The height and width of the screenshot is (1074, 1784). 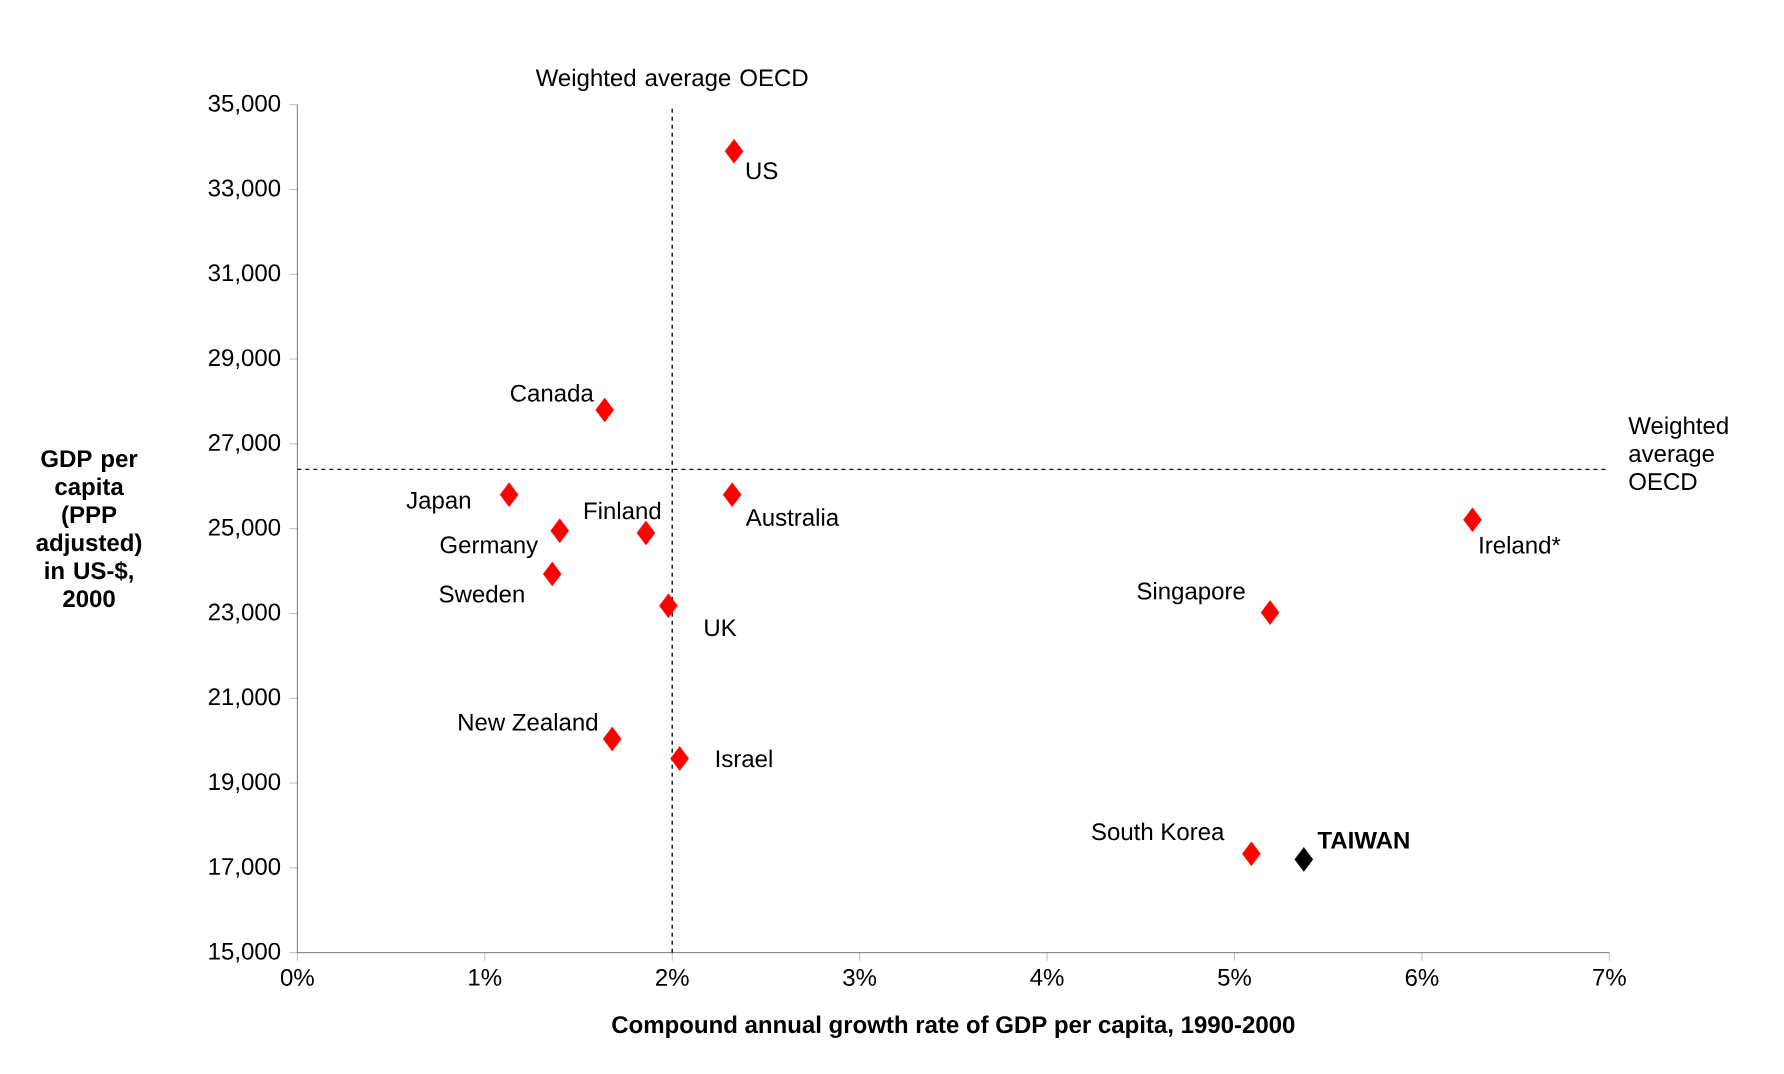 What do you see at coordinates (552, 393) in the screenshot?
I see `annotation: Canada` at bounding box center [552, 393].